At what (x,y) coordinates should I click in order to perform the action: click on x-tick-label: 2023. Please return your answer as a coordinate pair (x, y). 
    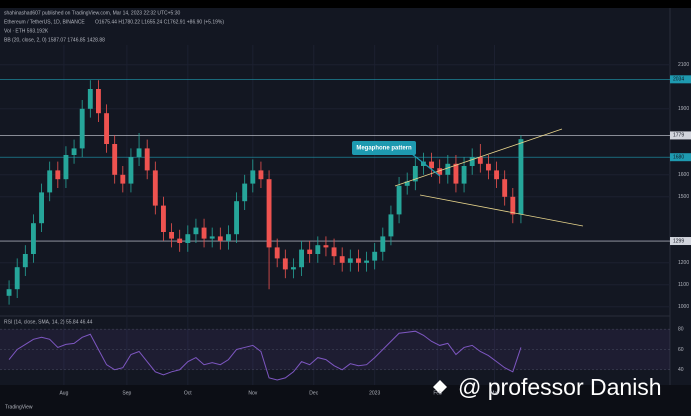
    Looking at the image, I should click on (374, 393).